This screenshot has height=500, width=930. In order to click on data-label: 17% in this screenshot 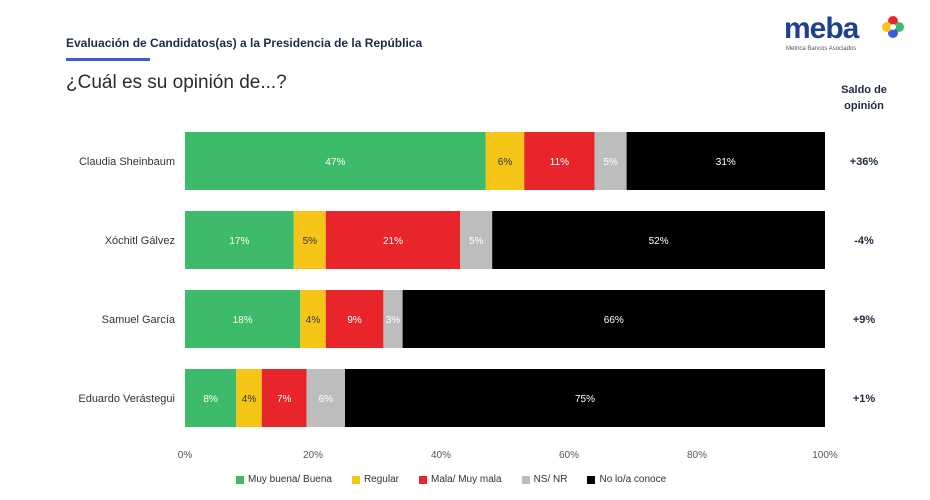, I will do `click(239, 241)`.